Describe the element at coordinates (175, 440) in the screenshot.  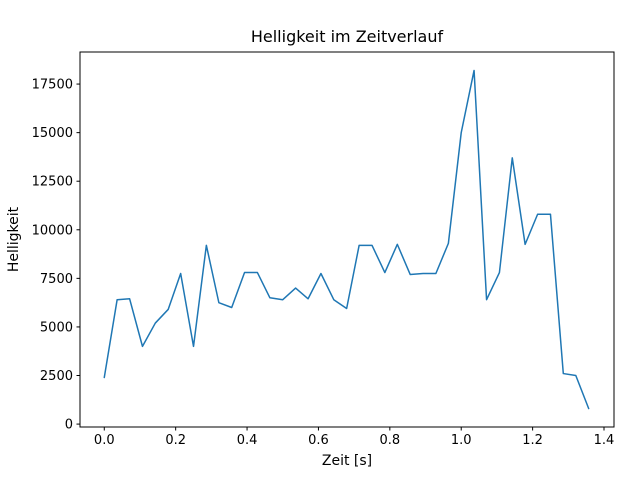
I see `x-tick-label: 0.2` at that location.